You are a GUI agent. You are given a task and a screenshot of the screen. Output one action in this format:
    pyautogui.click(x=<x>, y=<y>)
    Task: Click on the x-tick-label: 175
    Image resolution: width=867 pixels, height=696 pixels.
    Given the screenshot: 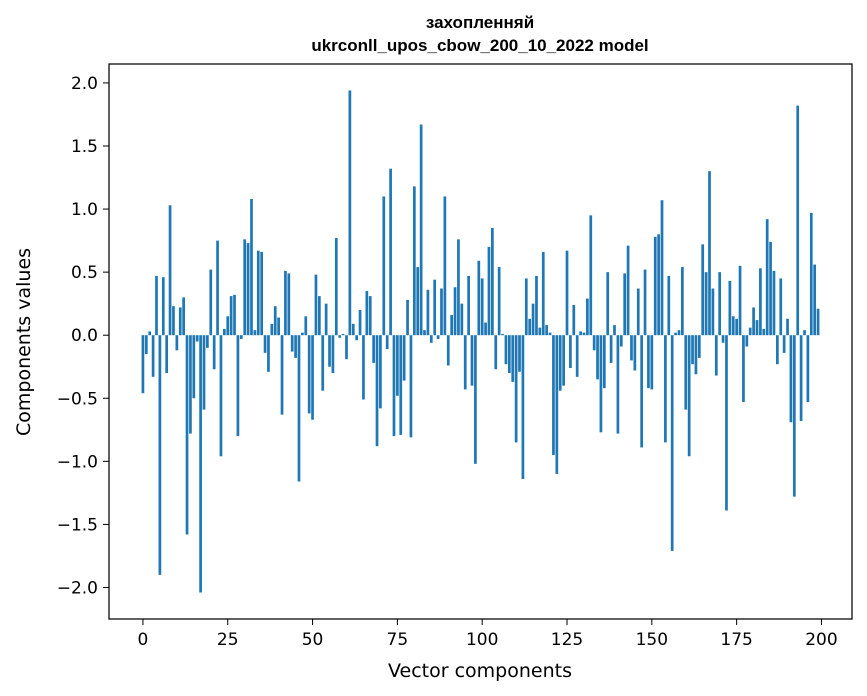 What is the action you would take?
    pyautogui.click(x=736, y=640)
    